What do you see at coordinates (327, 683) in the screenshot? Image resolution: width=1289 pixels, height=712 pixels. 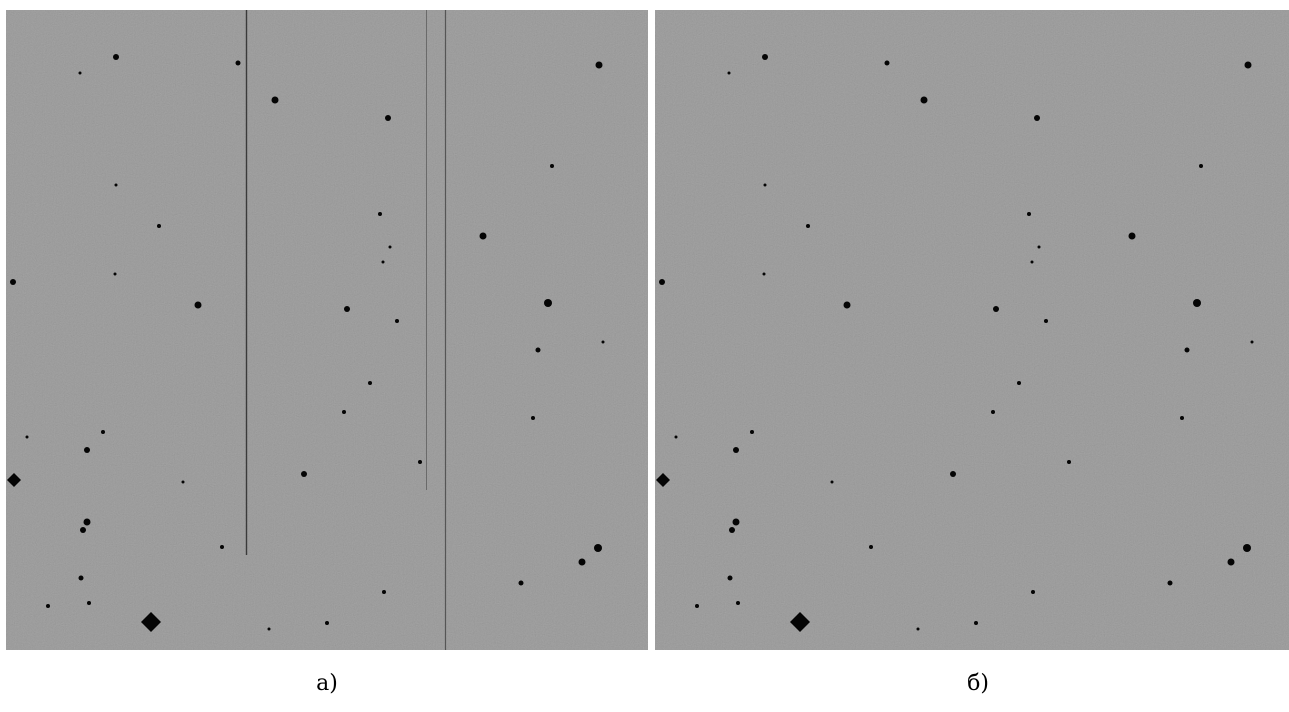 I see `panel-label: а)` at bounding box center [327, 683].